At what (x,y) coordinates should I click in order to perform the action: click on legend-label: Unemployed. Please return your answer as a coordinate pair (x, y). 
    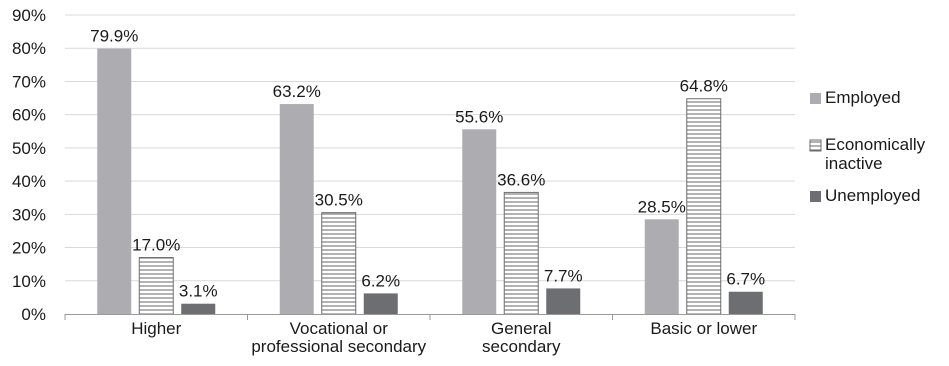
    Looking at the image, I should click on (872, 195).